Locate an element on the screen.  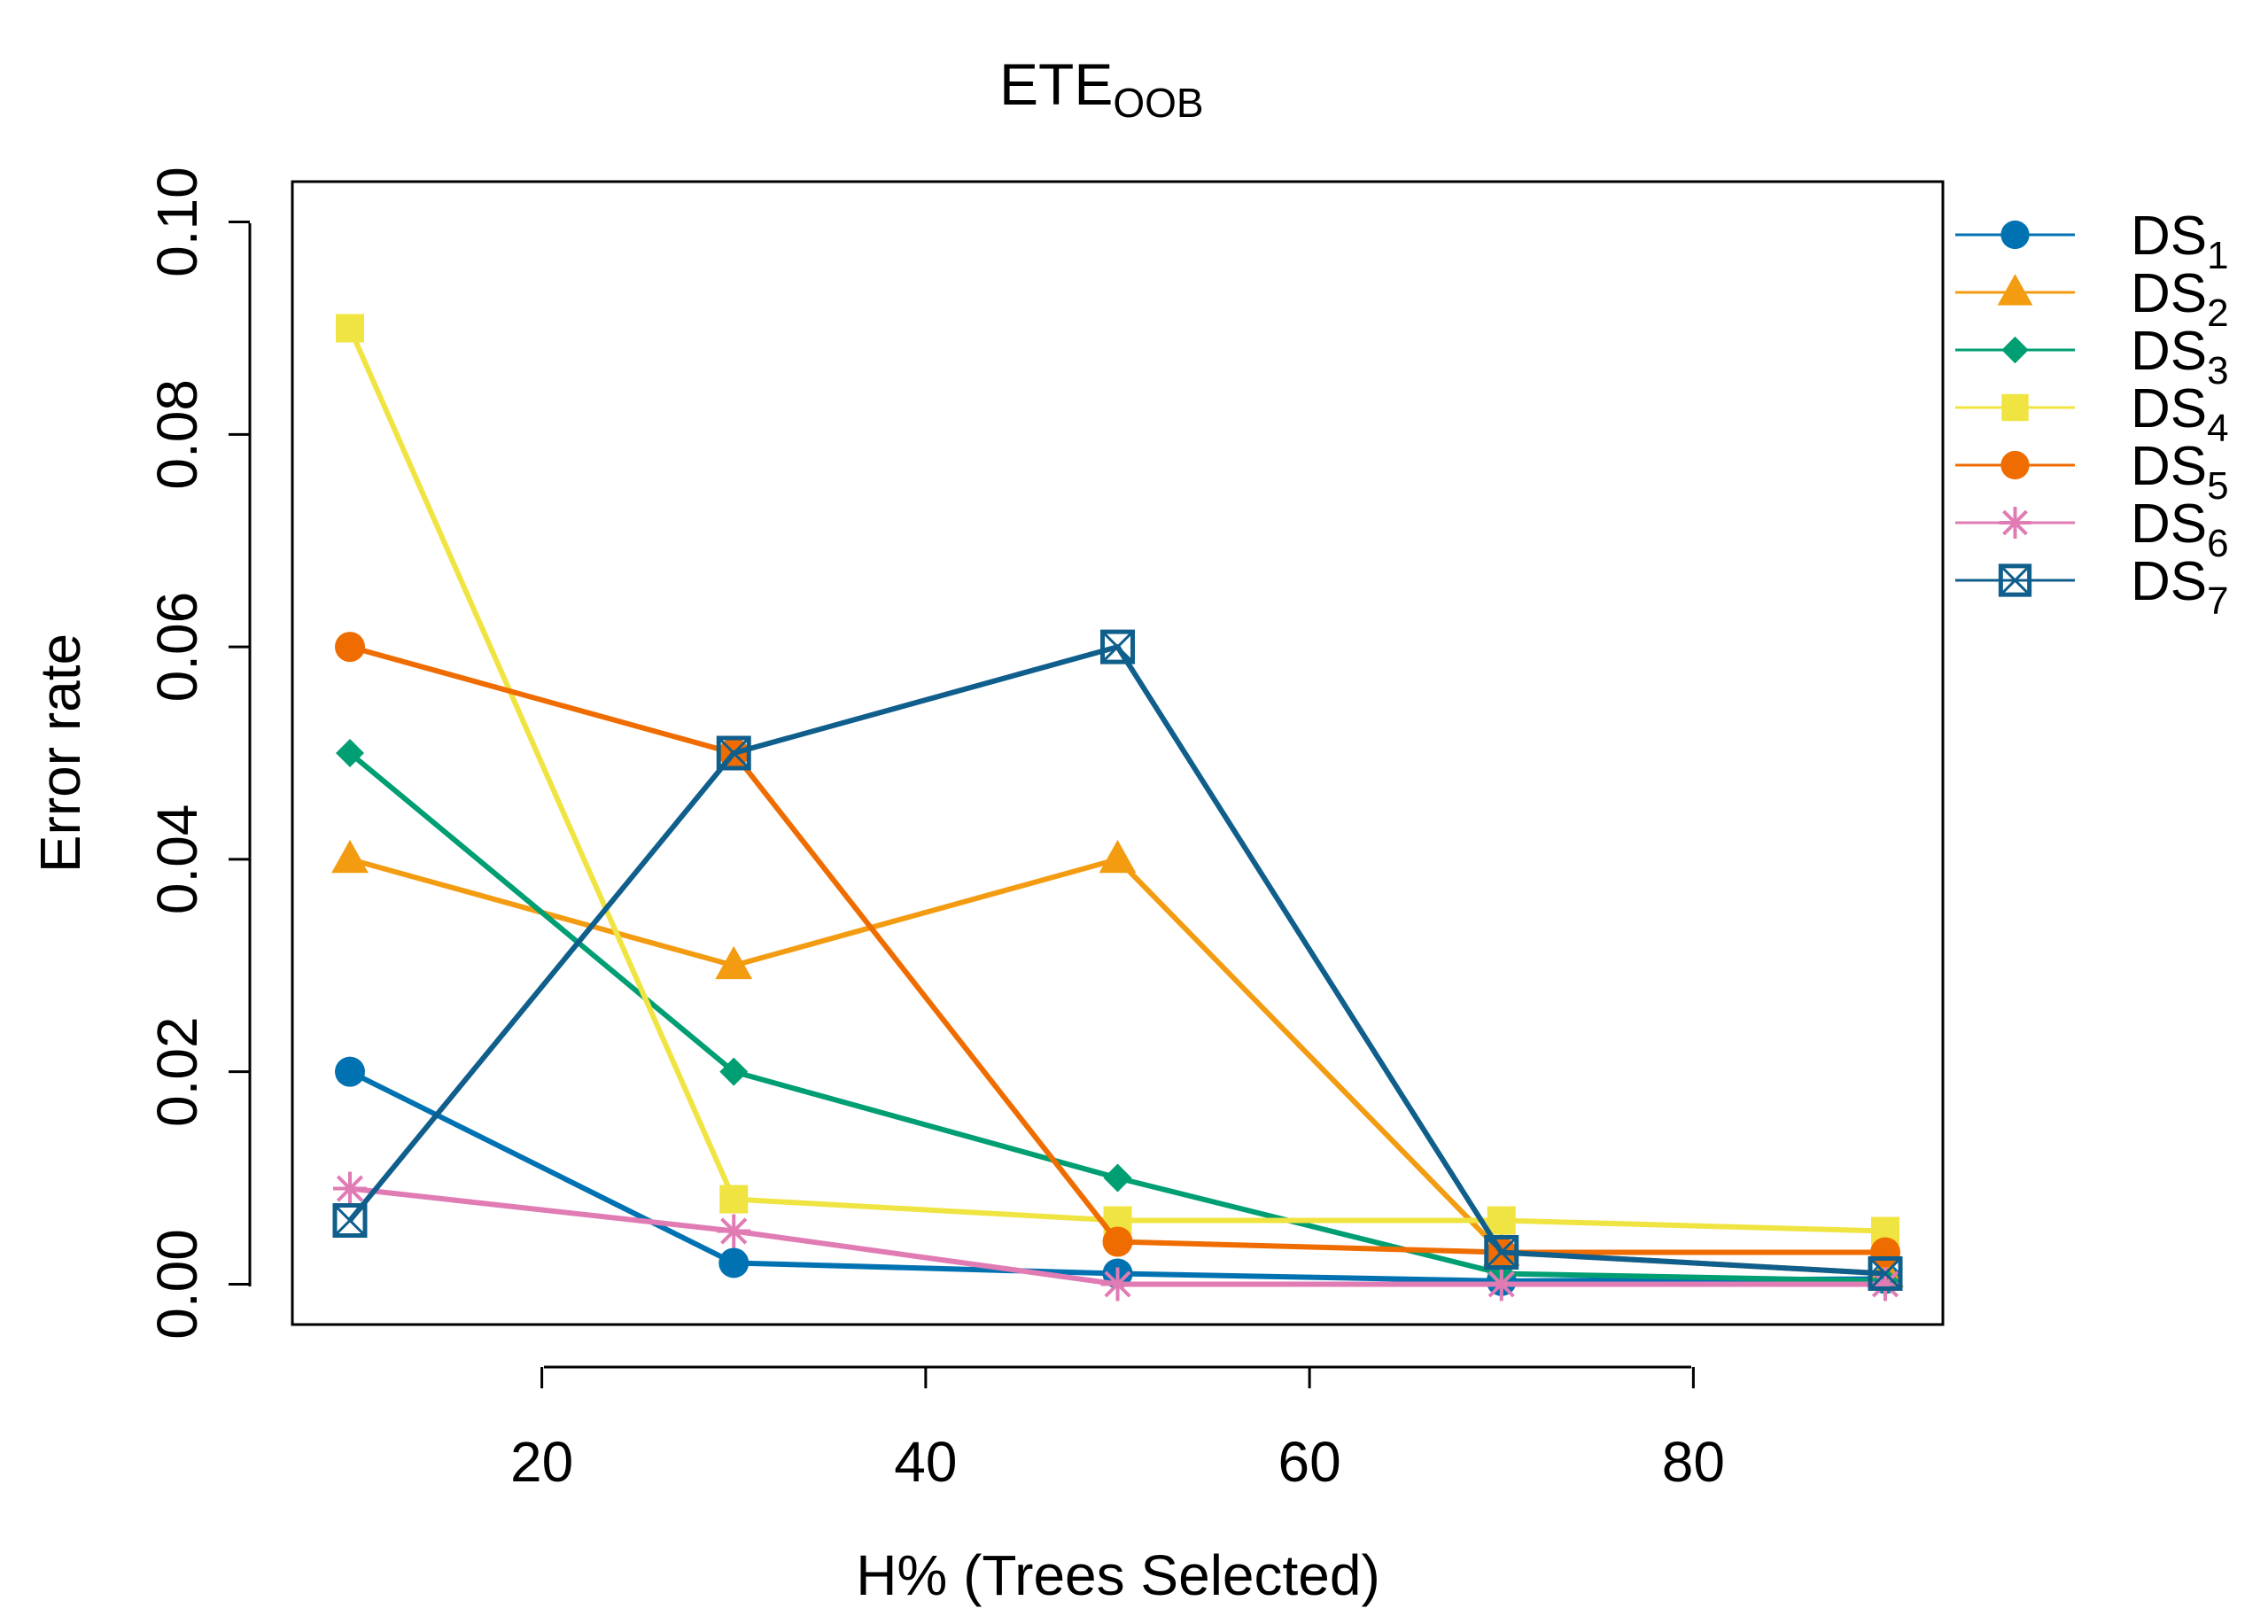
x-tick-label: 60 is located at coordinates (1309, 1462).